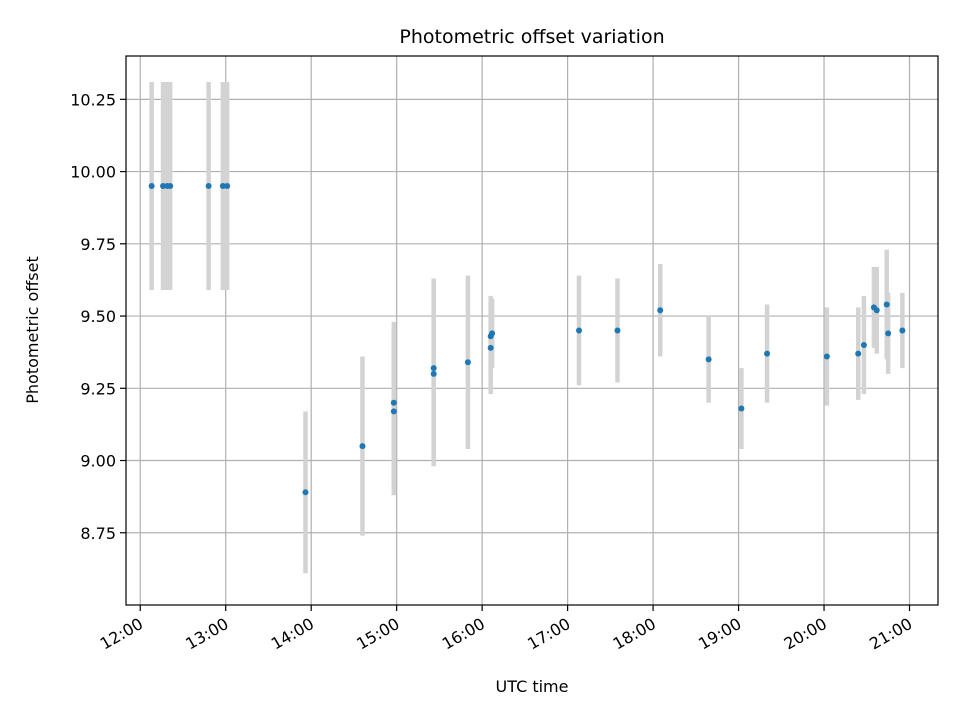 The height and width of the screenshot is (720, 960). Describe the element at coordinates (98, 461) in the screenshot. I see `y-tick-label: 9.00` at that location.